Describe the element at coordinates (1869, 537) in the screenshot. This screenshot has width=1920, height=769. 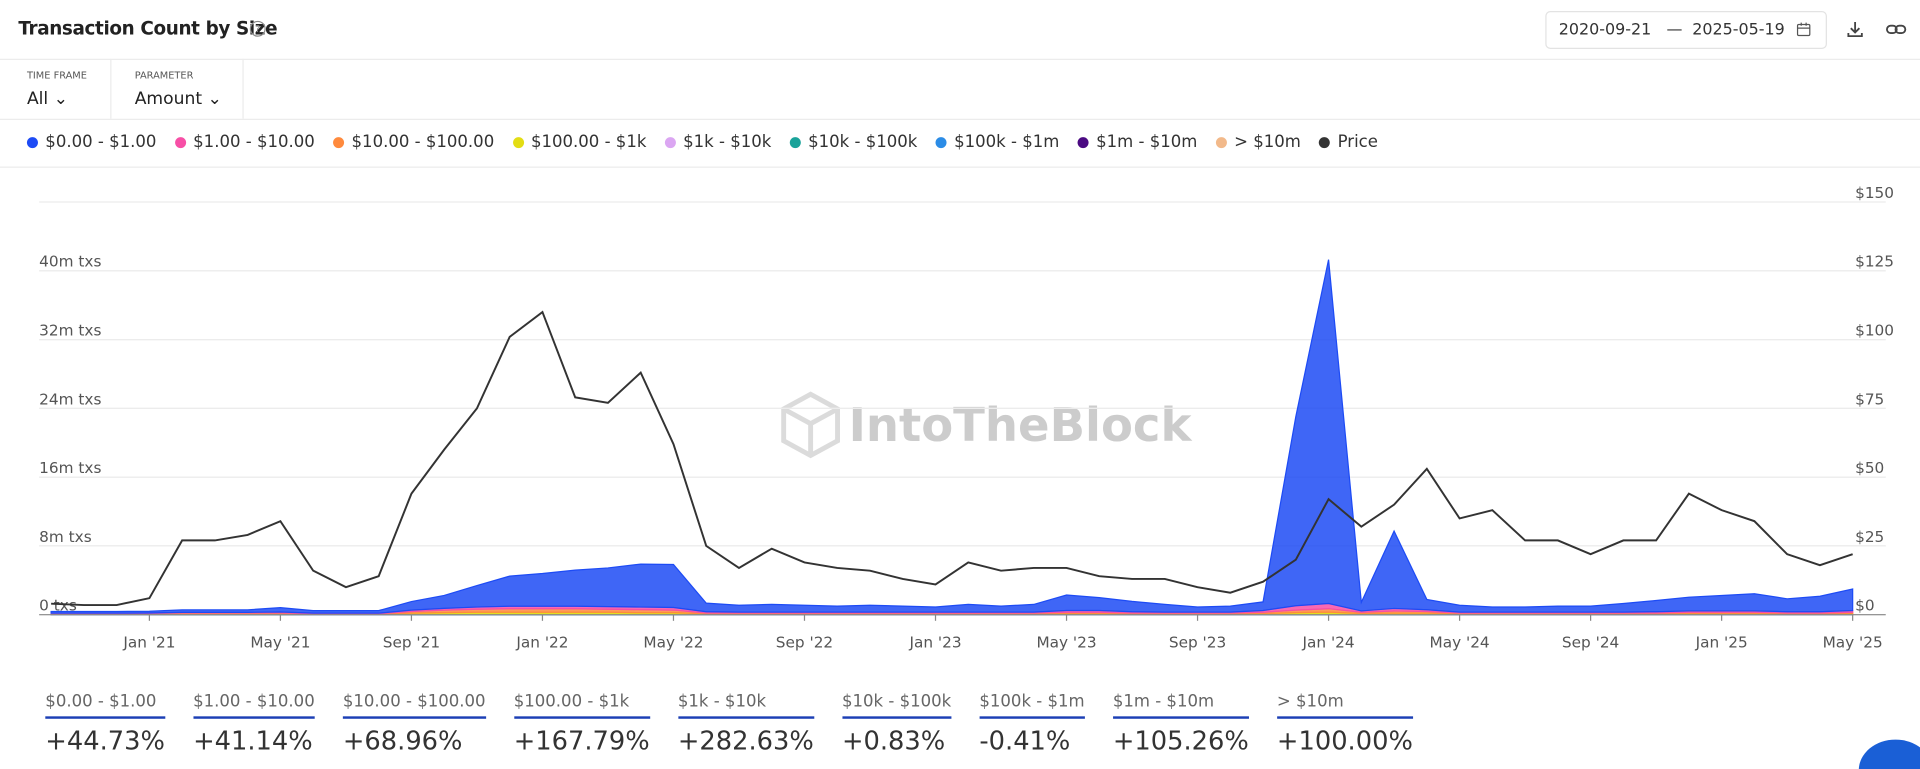
I see `y2-tick-label: $25` at that location.